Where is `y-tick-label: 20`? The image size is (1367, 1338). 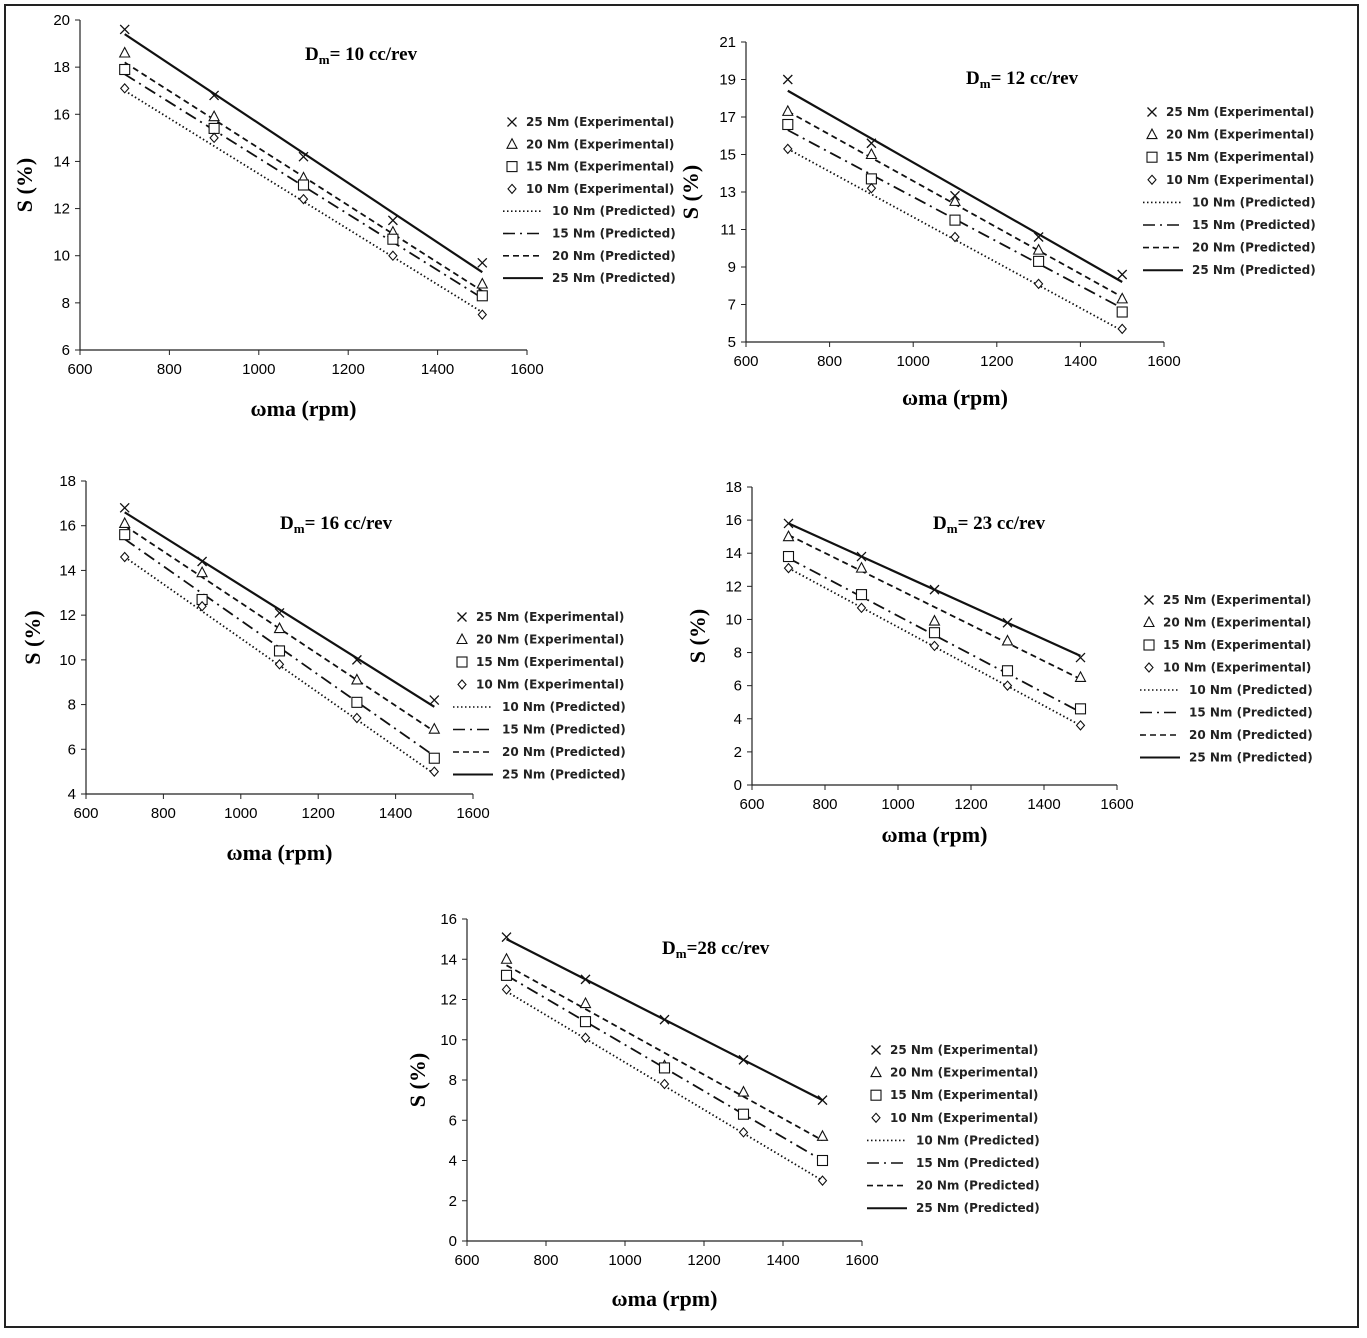
y-tick-label: 20 is located at coordinates (61, 20).